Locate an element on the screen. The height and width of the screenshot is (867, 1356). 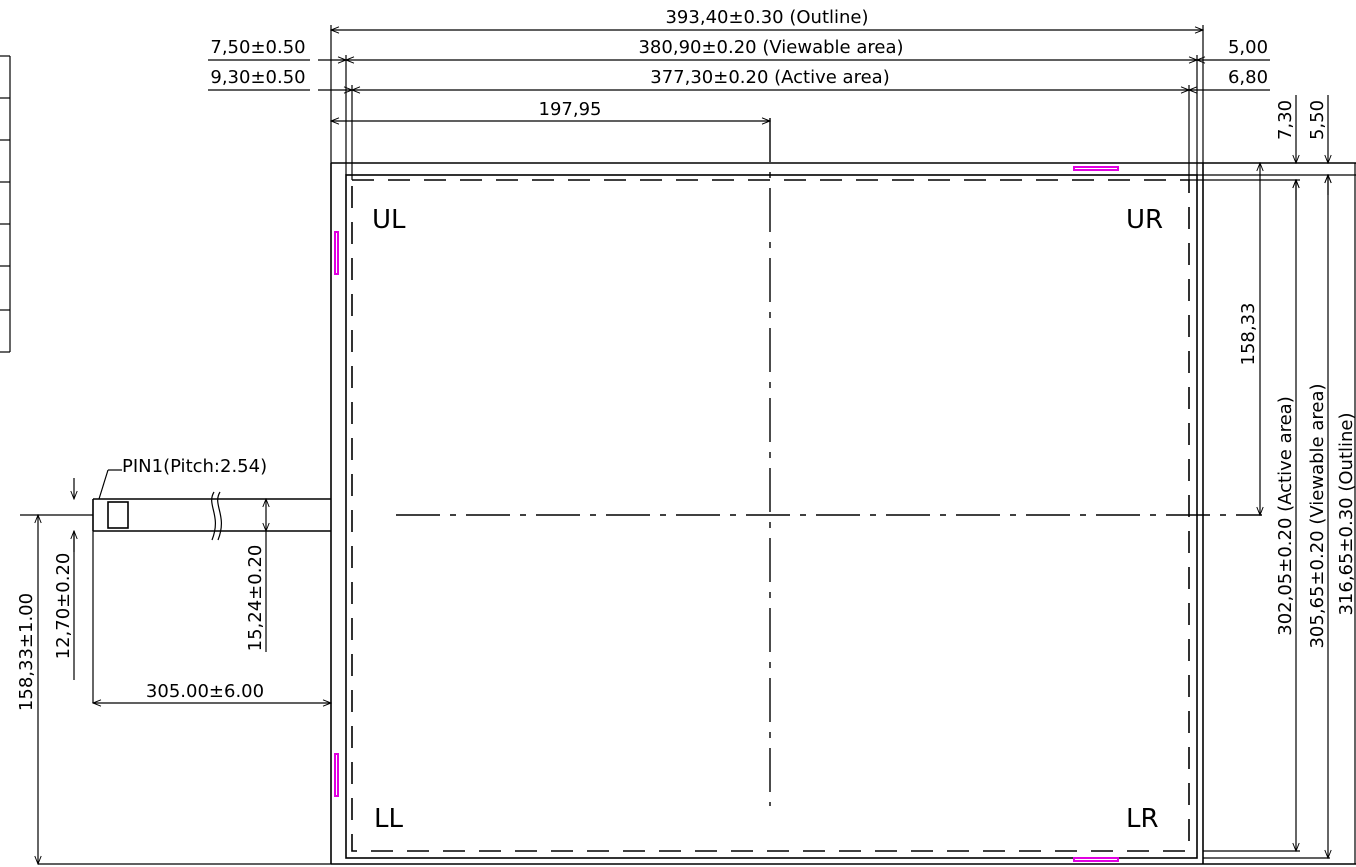
left-active-offset-label: 9,30±0.50 is located at coordinates (257, 77).